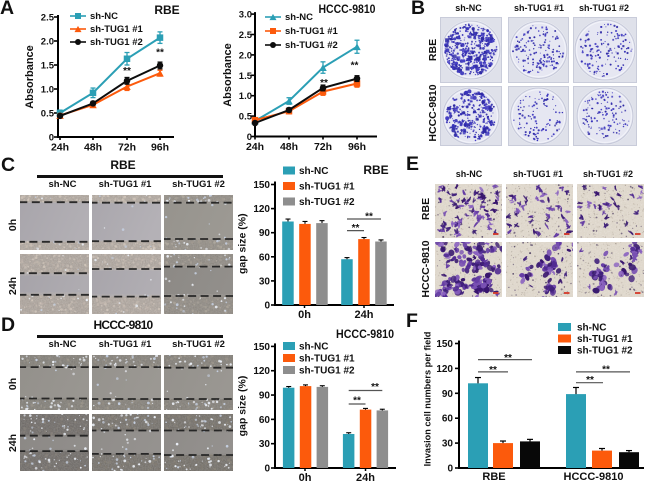 The width and height of the screenshot is (650, 484). Describe the element at coordinates (428, 399) in the screenshot. I see `svg-text:Invasion cell numbers per fiel: Invasion cell numbers per field` at that location.